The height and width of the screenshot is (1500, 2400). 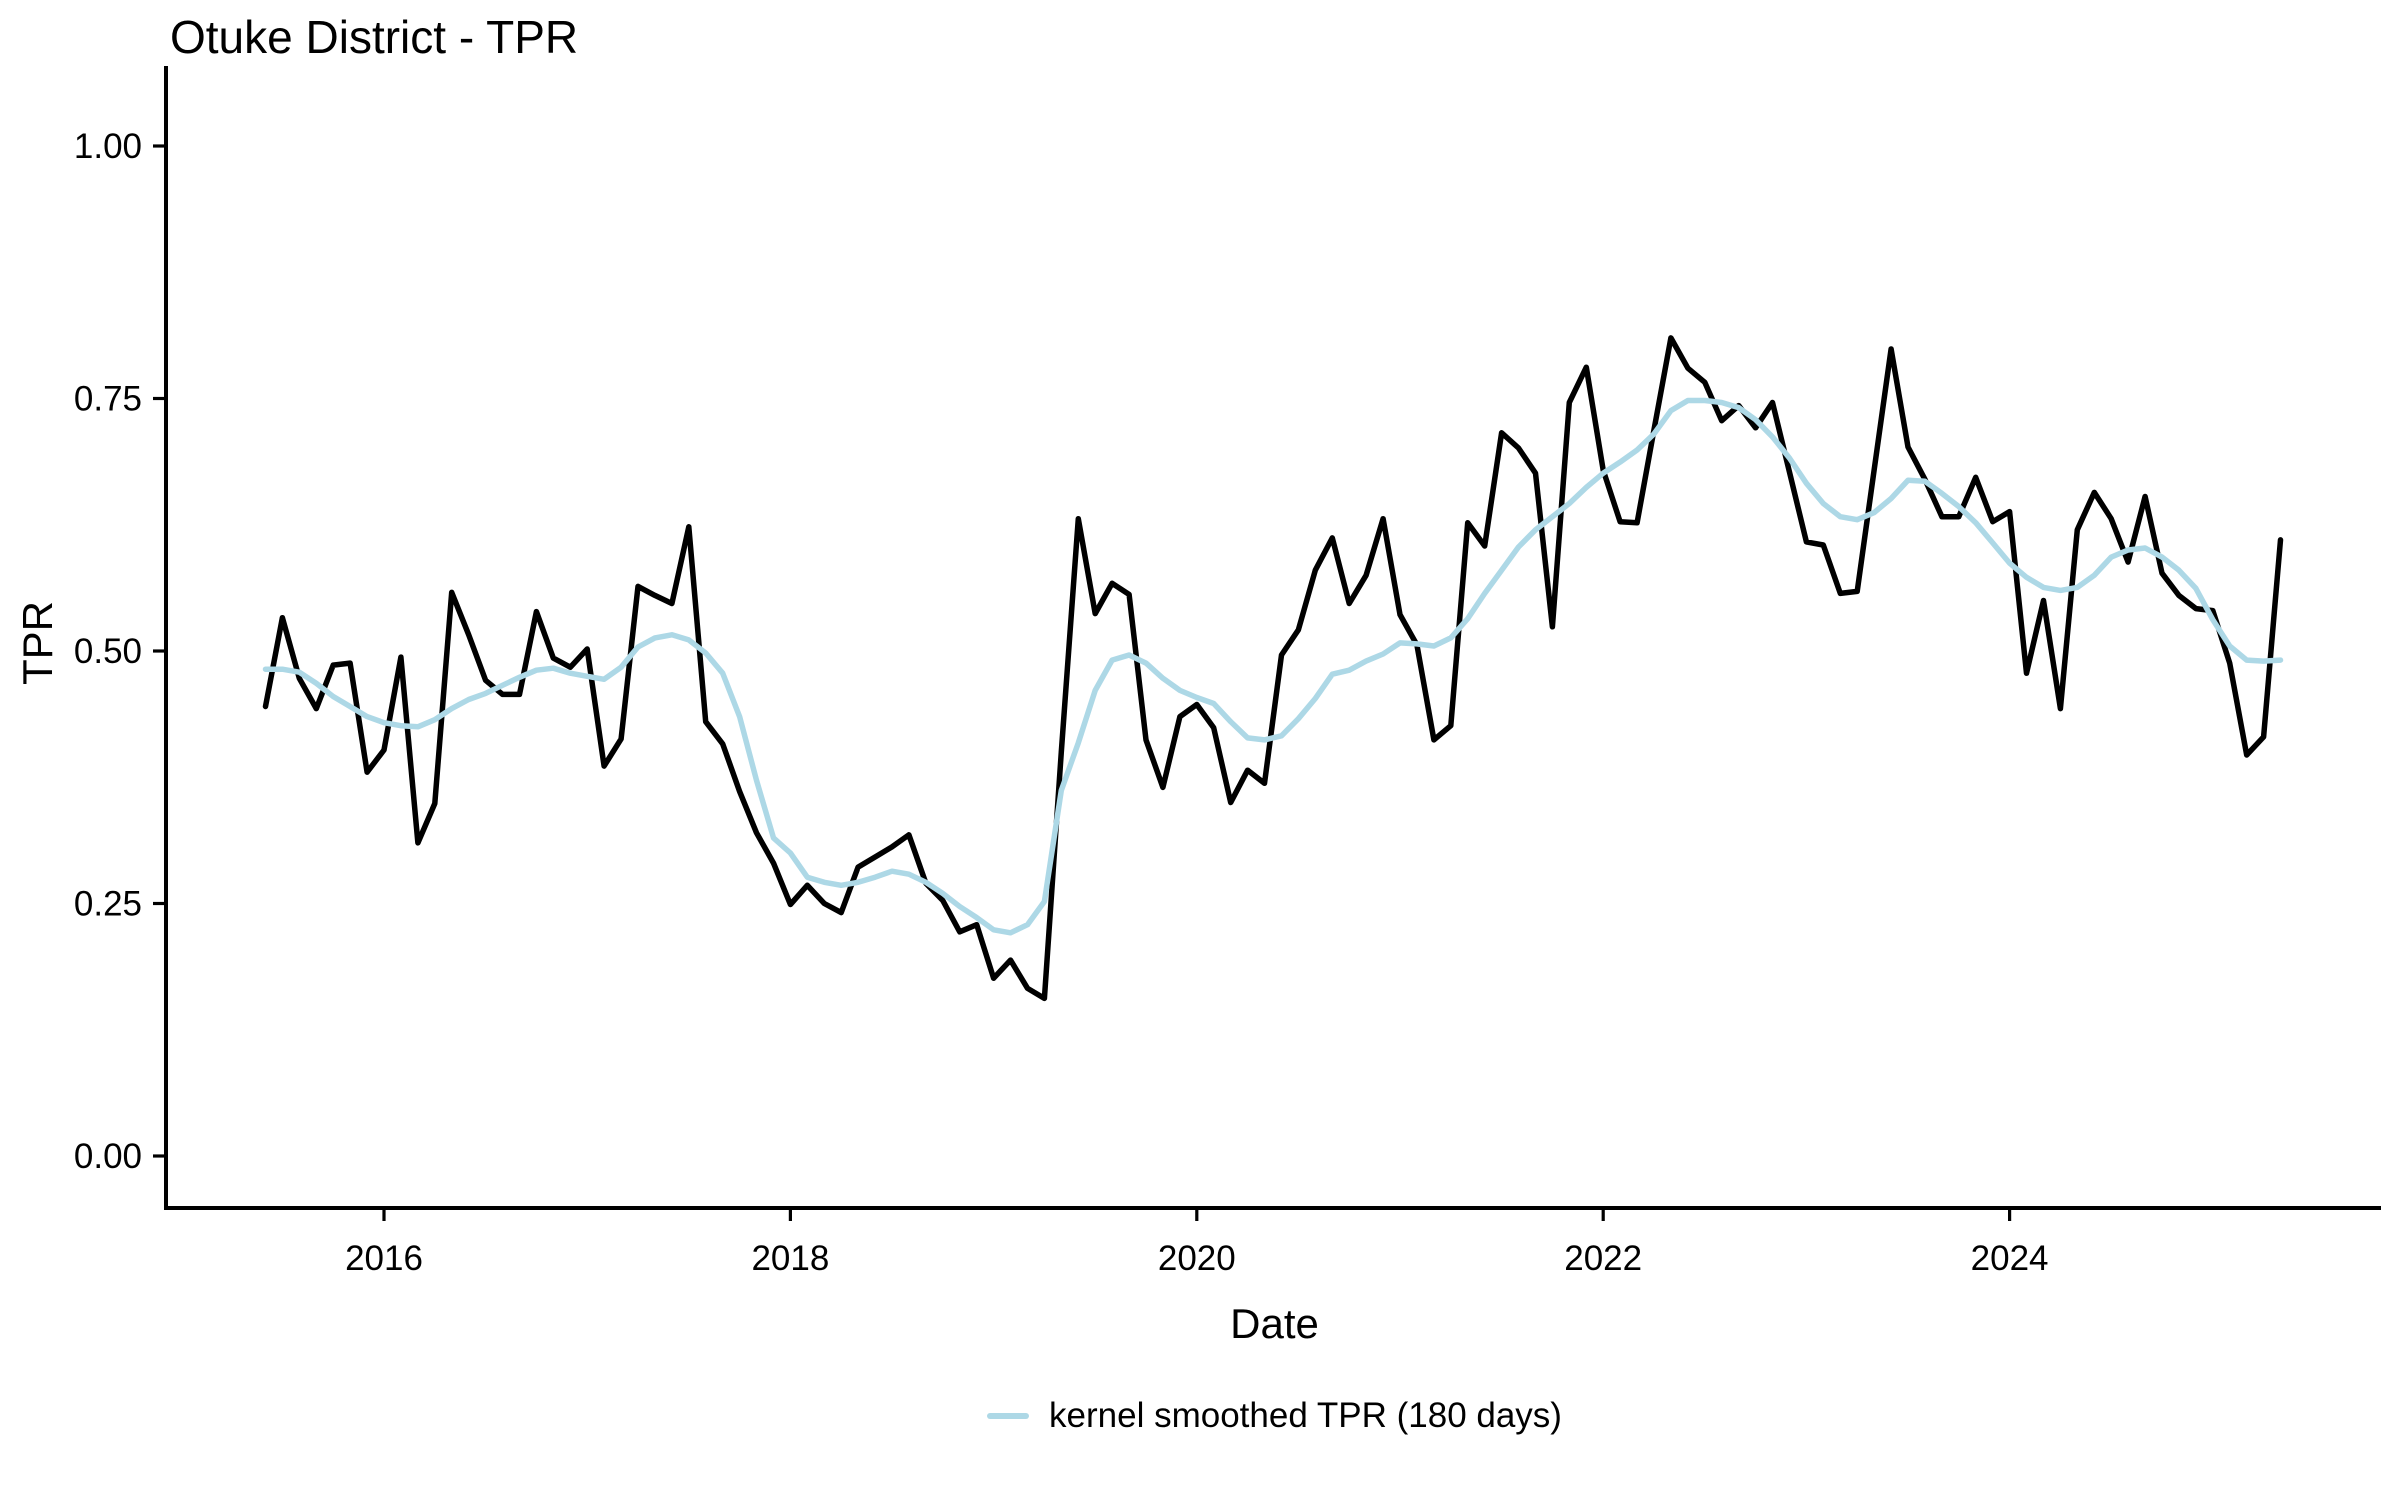 I want to click on legend: kernel smoothed TPR (180 days), so click(x=1274, y=1416).